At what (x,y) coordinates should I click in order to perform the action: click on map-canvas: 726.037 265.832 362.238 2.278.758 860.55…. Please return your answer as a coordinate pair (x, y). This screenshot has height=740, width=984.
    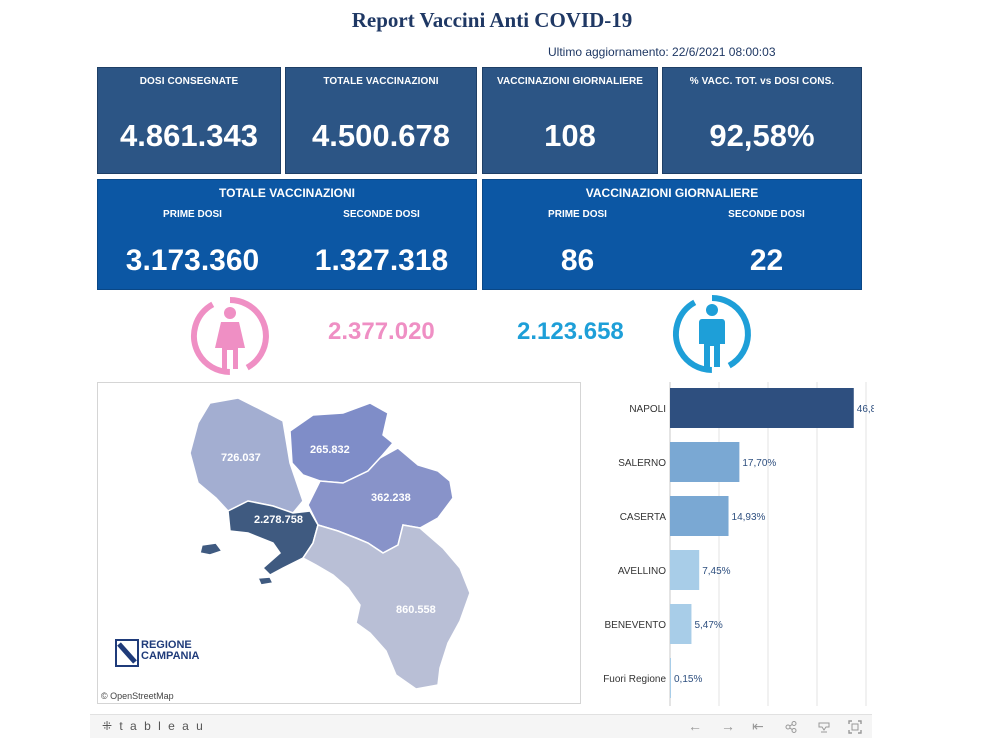
    Looking at the image, I should click on (330, 543).